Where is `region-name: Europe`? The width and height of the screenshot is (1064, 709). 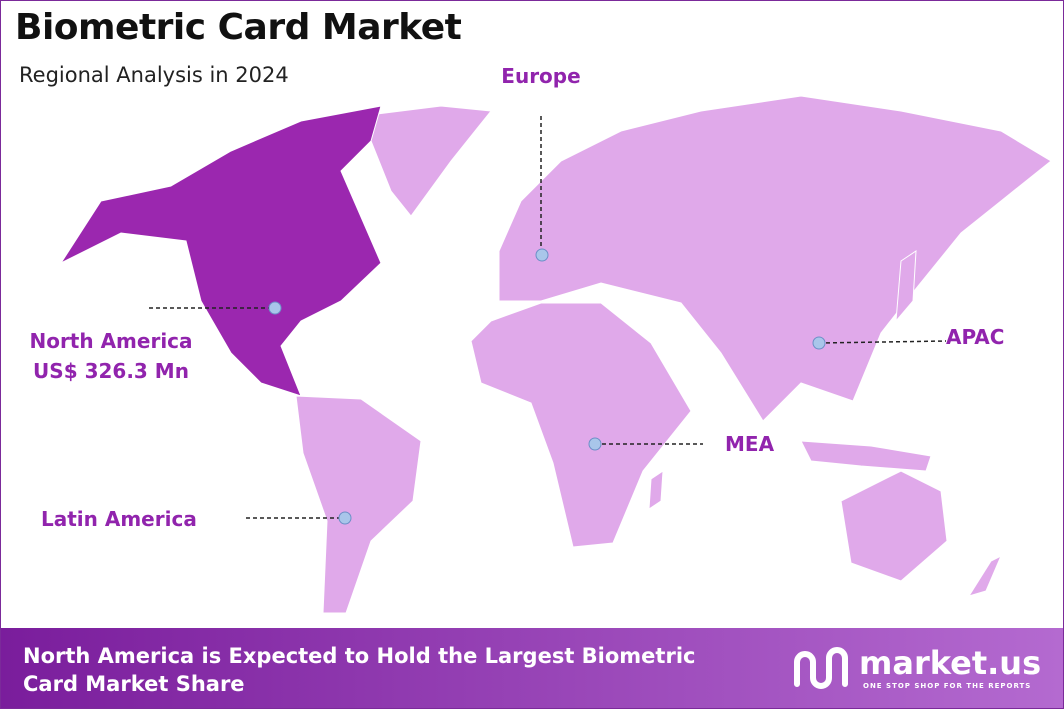 region-name: Europe is located at coordinates (541, 76).